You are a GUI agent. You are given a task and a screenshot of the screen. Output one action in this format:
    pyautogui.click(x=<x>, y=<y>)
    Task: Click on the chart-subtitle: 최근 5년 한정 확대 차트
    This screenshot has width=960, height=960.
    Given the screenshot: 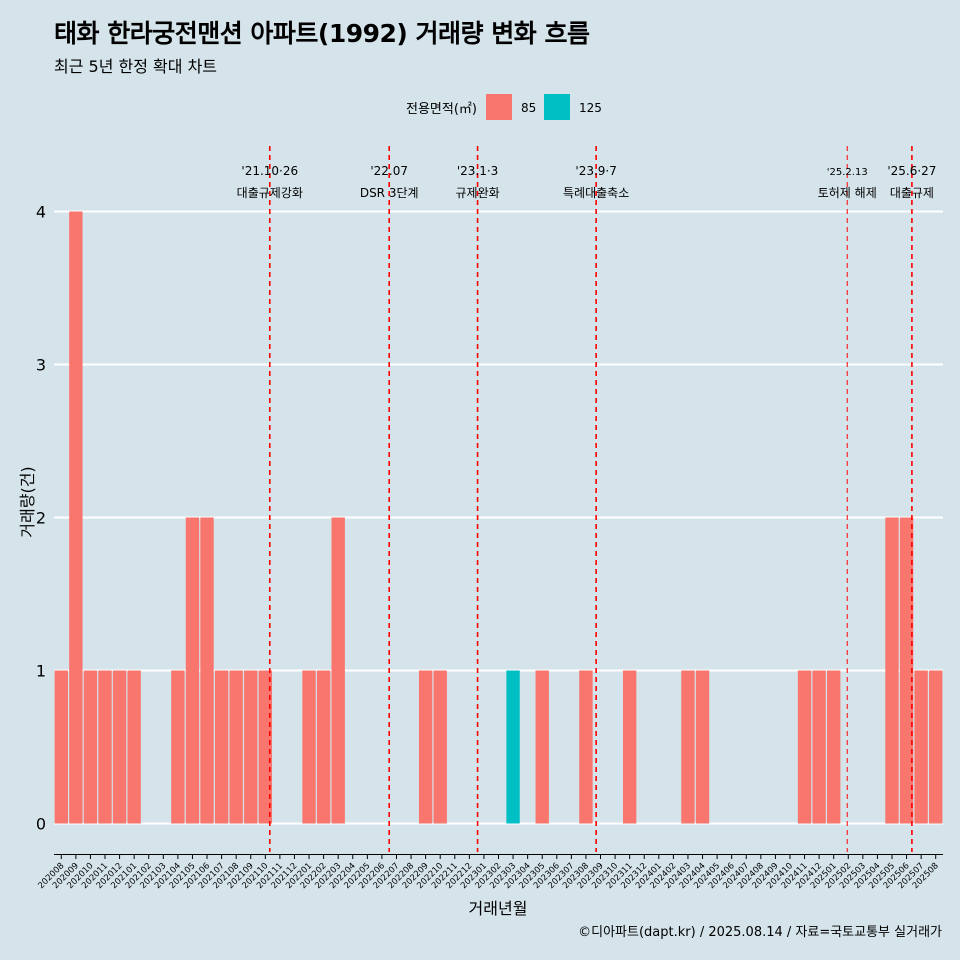 What is the action you would take?
    pyautogui.click(x=136, y=66)
    